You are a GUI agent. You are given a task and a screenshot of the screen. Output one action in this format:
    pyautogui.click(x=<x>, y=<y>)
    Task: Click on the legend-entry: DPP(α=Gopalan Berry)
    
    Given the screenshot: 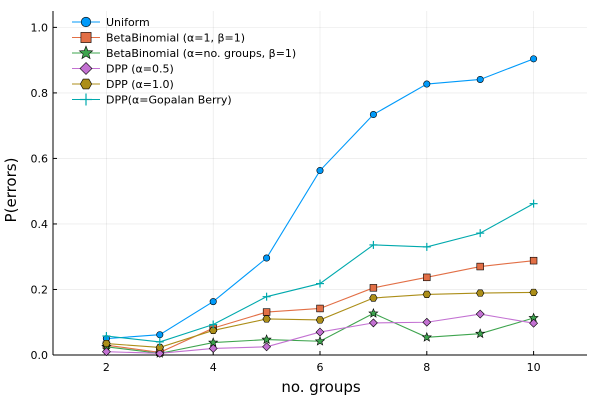 What is the action you would take?
    pyautogui.click(x=152, y=100)
    